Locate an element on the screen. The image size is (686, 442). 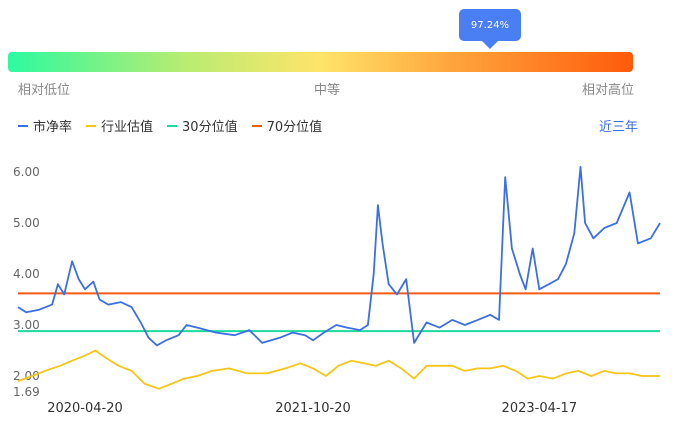
legend-item-p70: 70分位值 is located at coordinates (287, 125).